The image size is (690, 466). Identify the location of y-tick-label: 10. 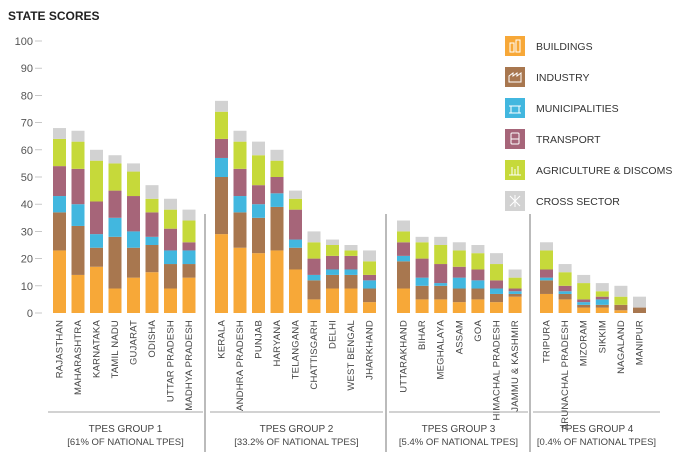
(27, 287).